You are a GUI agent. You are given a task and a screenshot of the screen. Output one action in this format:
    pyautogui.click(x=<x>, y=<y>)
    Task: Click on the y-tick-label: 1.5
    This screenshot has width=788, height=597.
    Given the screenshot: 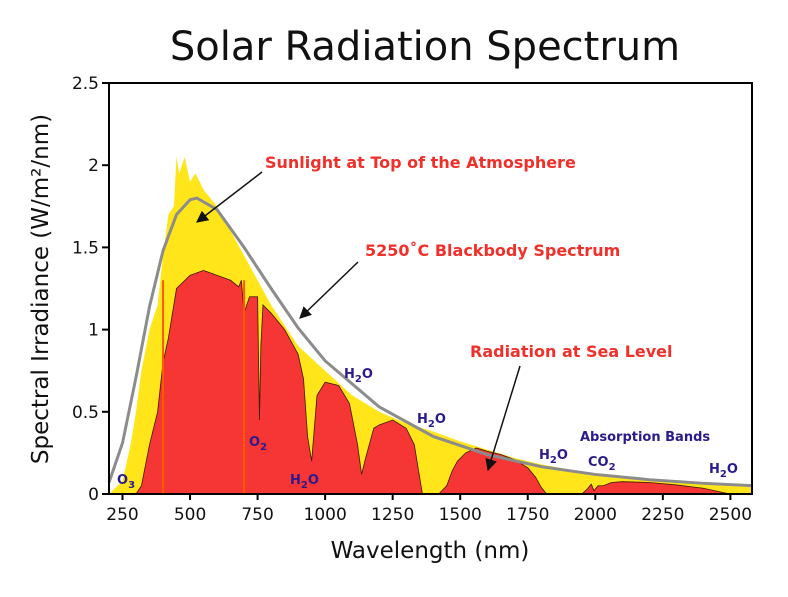 What is the action you would take?
    pyautogui.click(x=85, y=248)
    